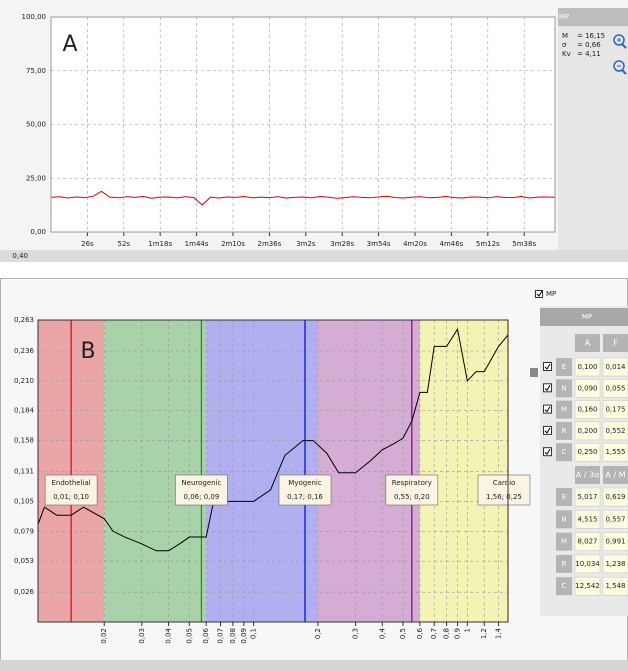 The height and width of the screenshot is (671, 628). What do you see at coordinates (206, 635) in the screenshot?
I see `x-tick-label: 0,06` at bounding box center [206, 635].